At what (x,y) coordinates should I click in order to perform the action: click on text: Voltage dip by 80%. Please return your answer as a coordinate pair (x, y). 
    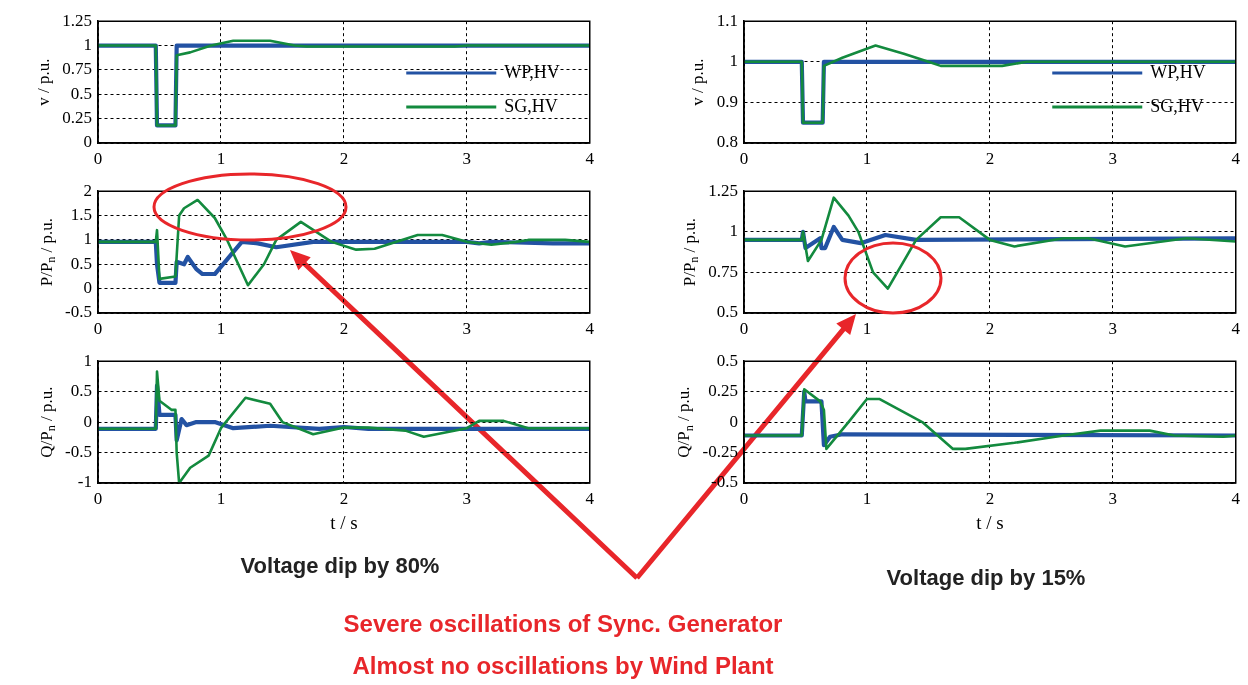
    Looking at the image, I should click on (340, 566).